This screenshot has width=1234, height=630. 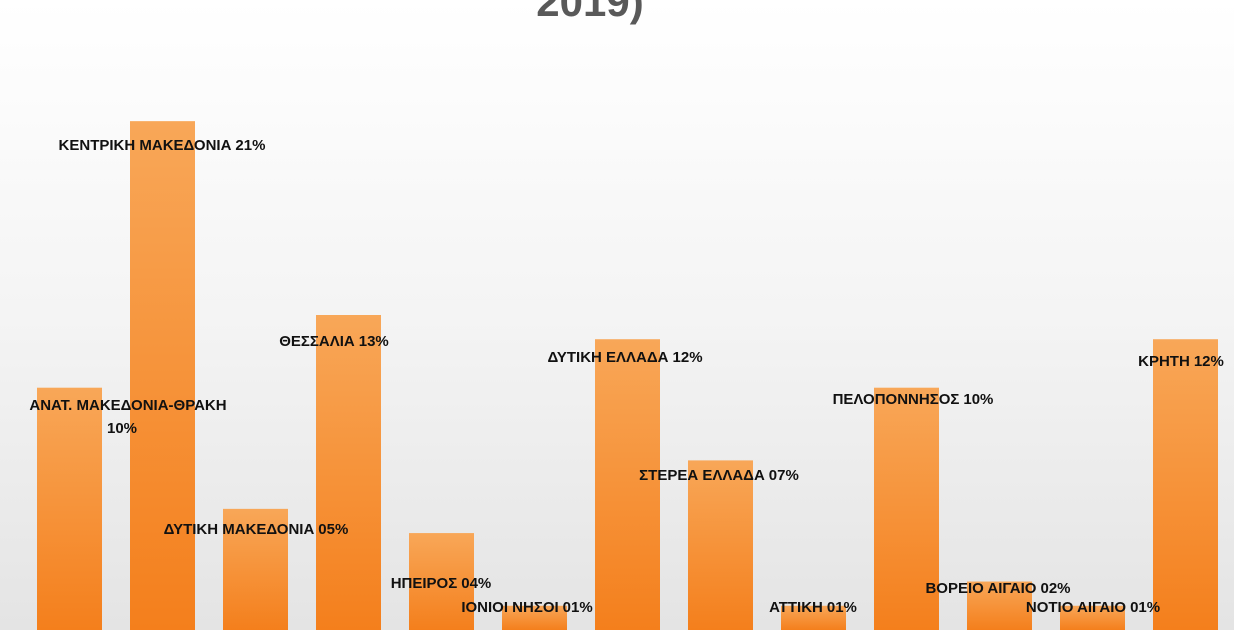 I want to click on category-label: ΘΕΣΣΑΛΙΑ, so click(x=317, y=341).